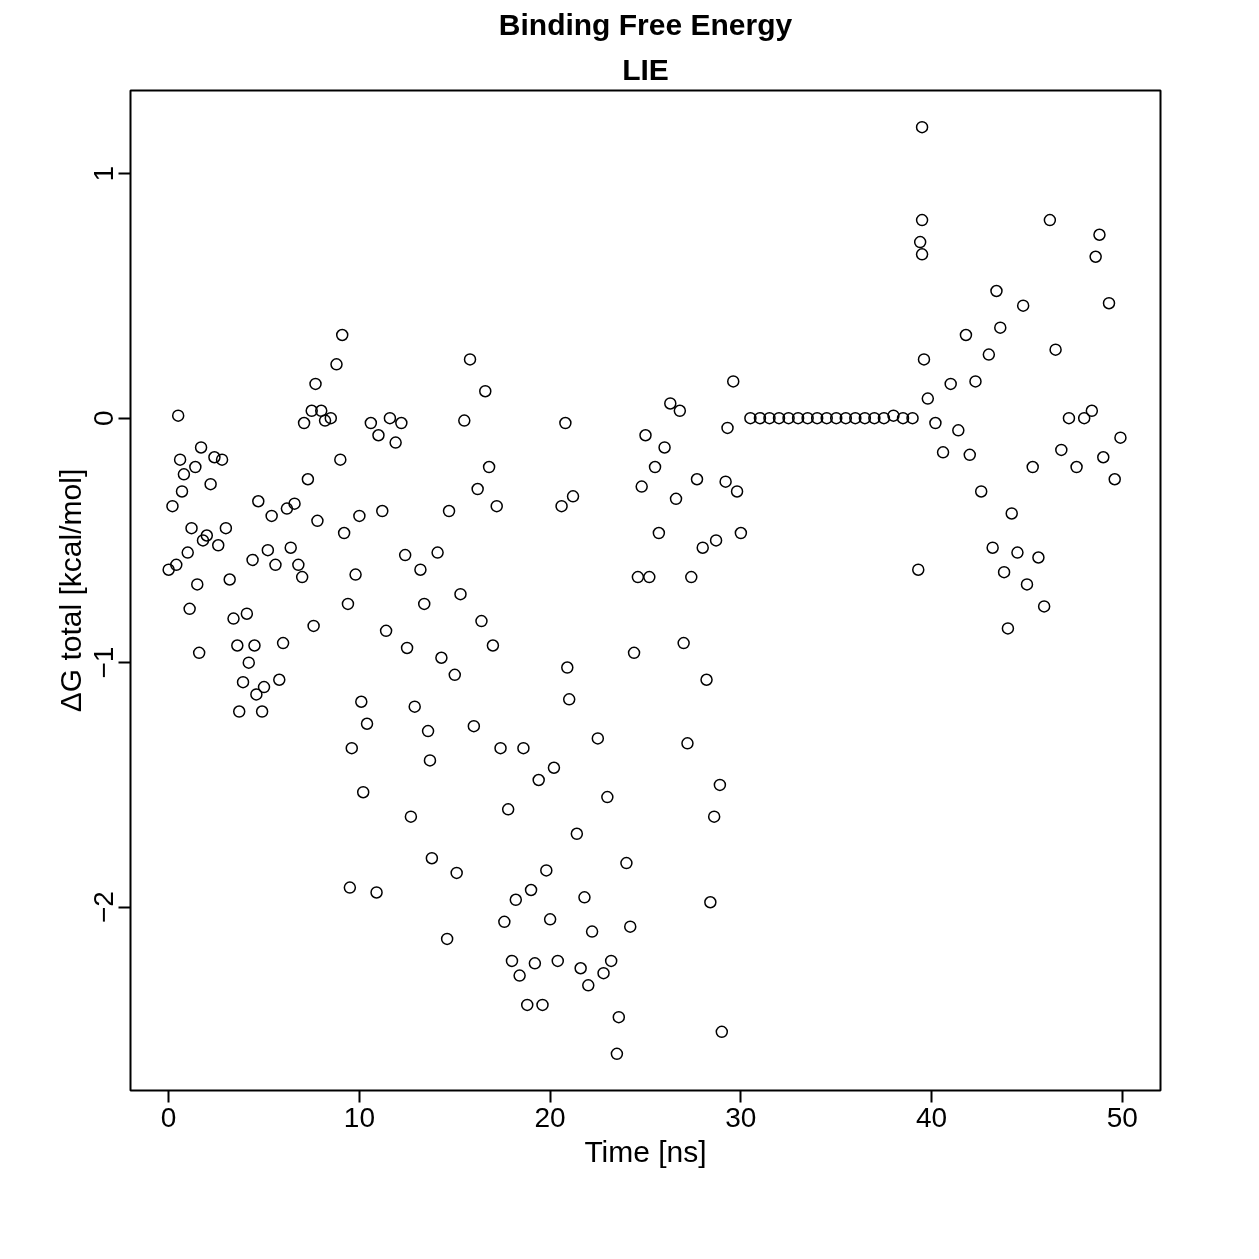 This screenshot has height=1259, width=1259. Describe the element at coordinates (645, 1151) in the screenshot. I see `x-axis-title: Time [ns]` at that location.